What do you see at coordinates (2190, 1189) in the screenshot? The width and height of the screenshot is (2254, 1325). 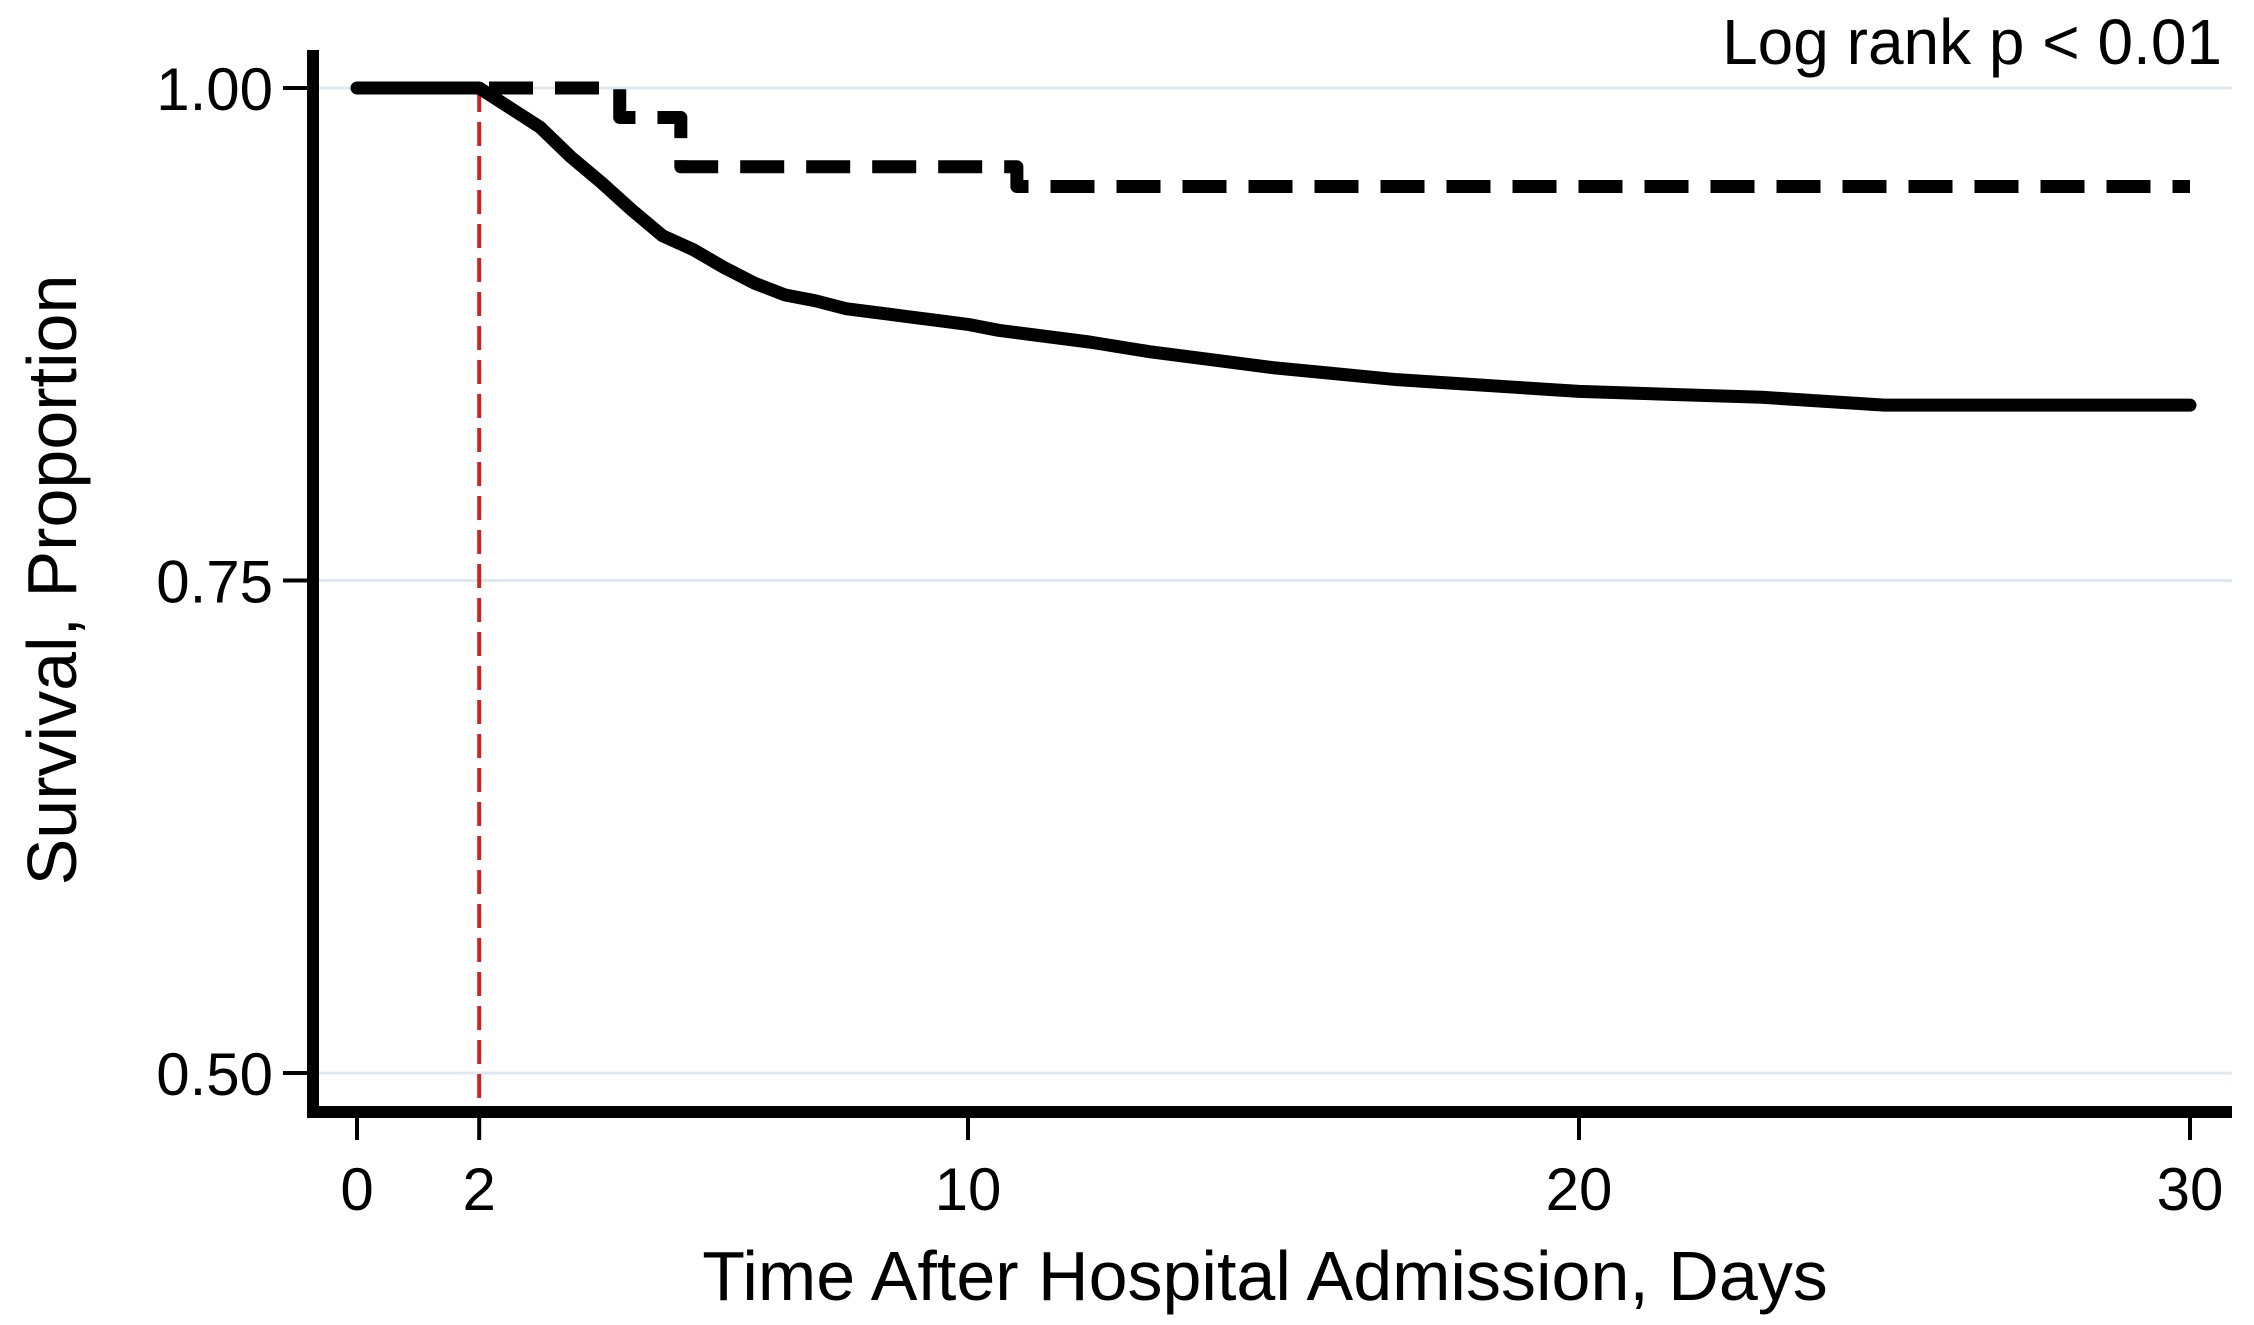 I see `x-tick-label-4: 30` at bounding box center [2190, 1189].